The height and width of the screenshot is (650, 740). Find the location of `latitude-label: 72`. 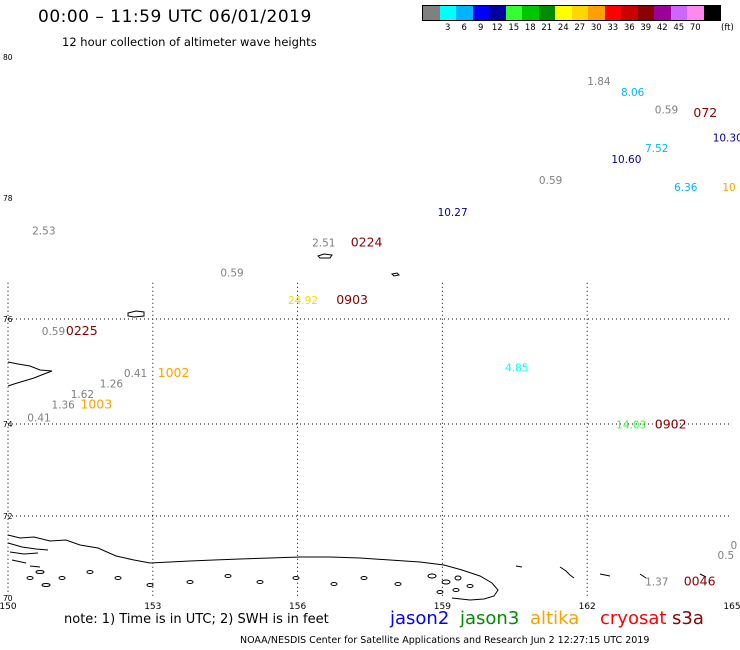

latitude-label: 72 is located at coordinates (8, 516).